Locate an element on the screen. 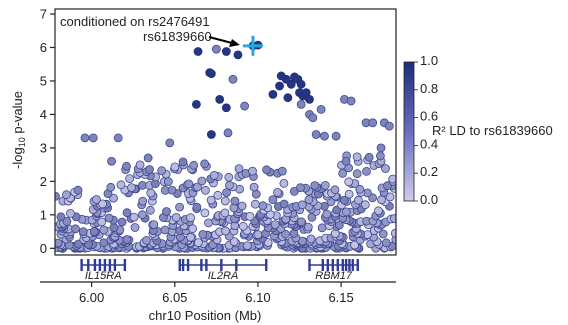  y-axis-label: -log10 p-value is located at coordinates (18, 130).